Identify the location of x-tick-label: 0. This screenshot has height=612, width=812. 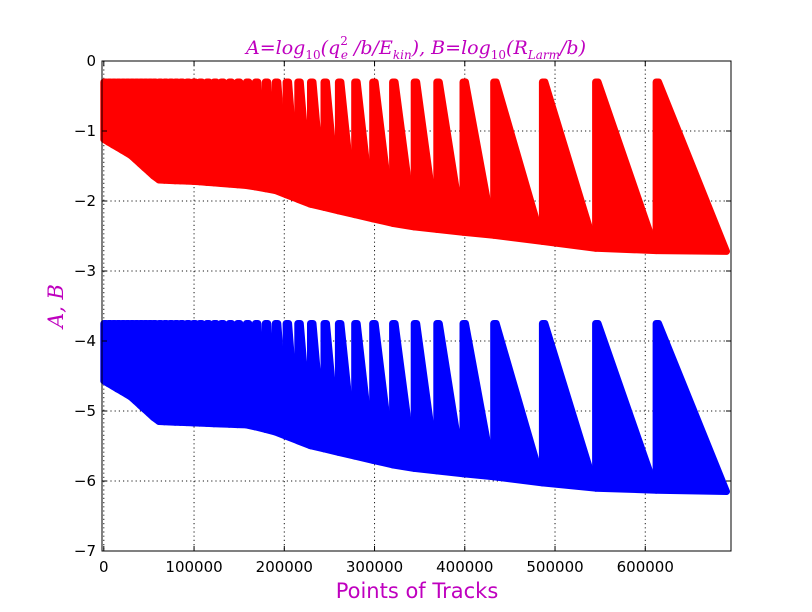
(104, 567).